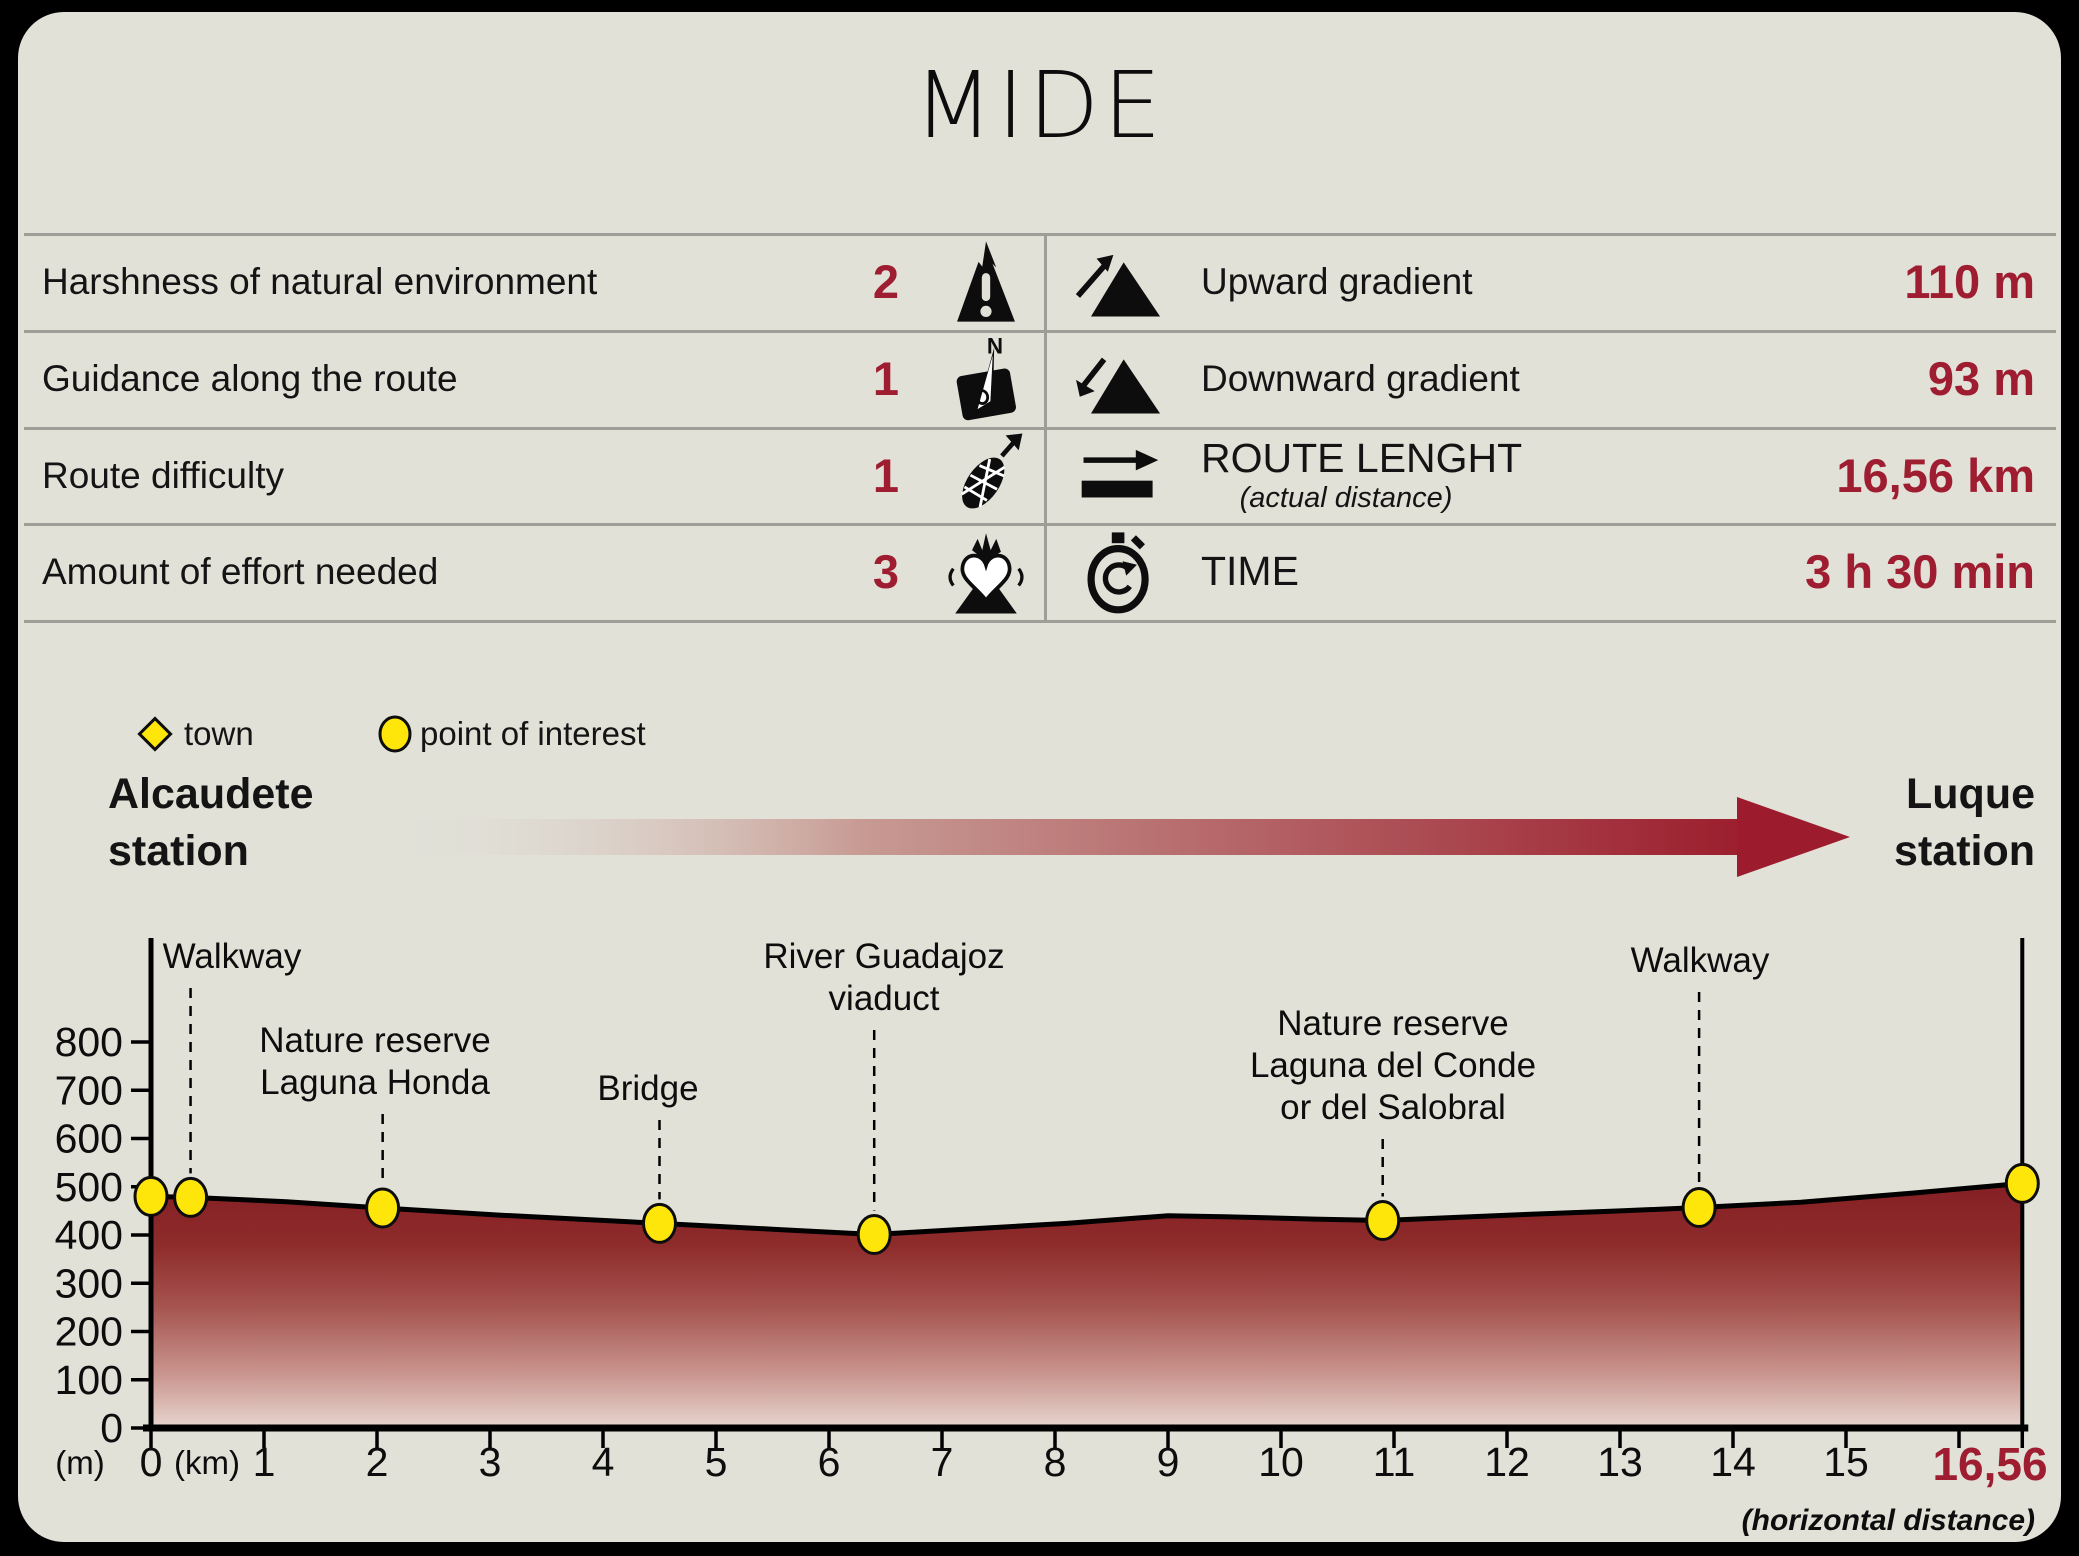 The image size is (2079, 1556). I want to click on svg-text: 13, so click(1620, 1462).